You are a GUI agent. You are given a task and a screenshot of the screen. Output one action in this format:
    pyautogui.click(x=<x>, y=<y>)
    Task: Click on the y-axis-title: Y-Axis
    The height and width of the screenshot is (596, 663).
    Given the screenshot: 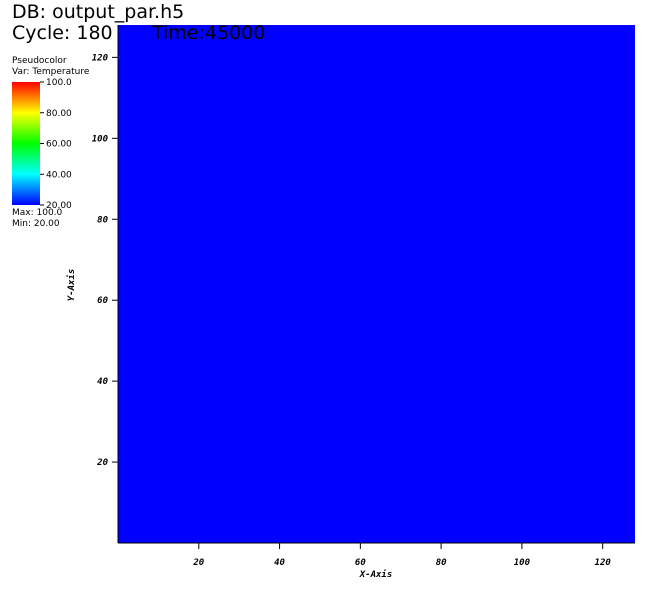 What is the action you would take?
    pyautogui.click(x=71, y=285)
    